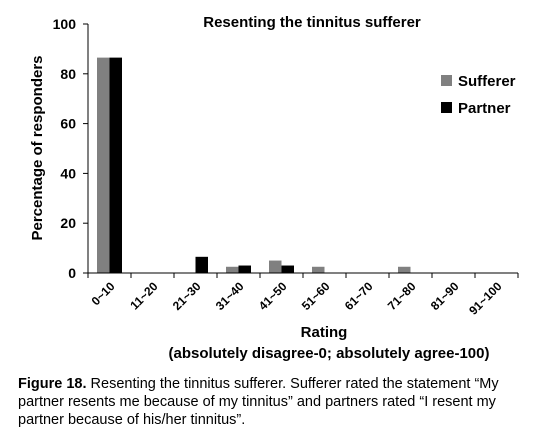 This screenshot has height=437, width=552. I want to click on y-axis-label: Percentage of responders, so click(37, 147).